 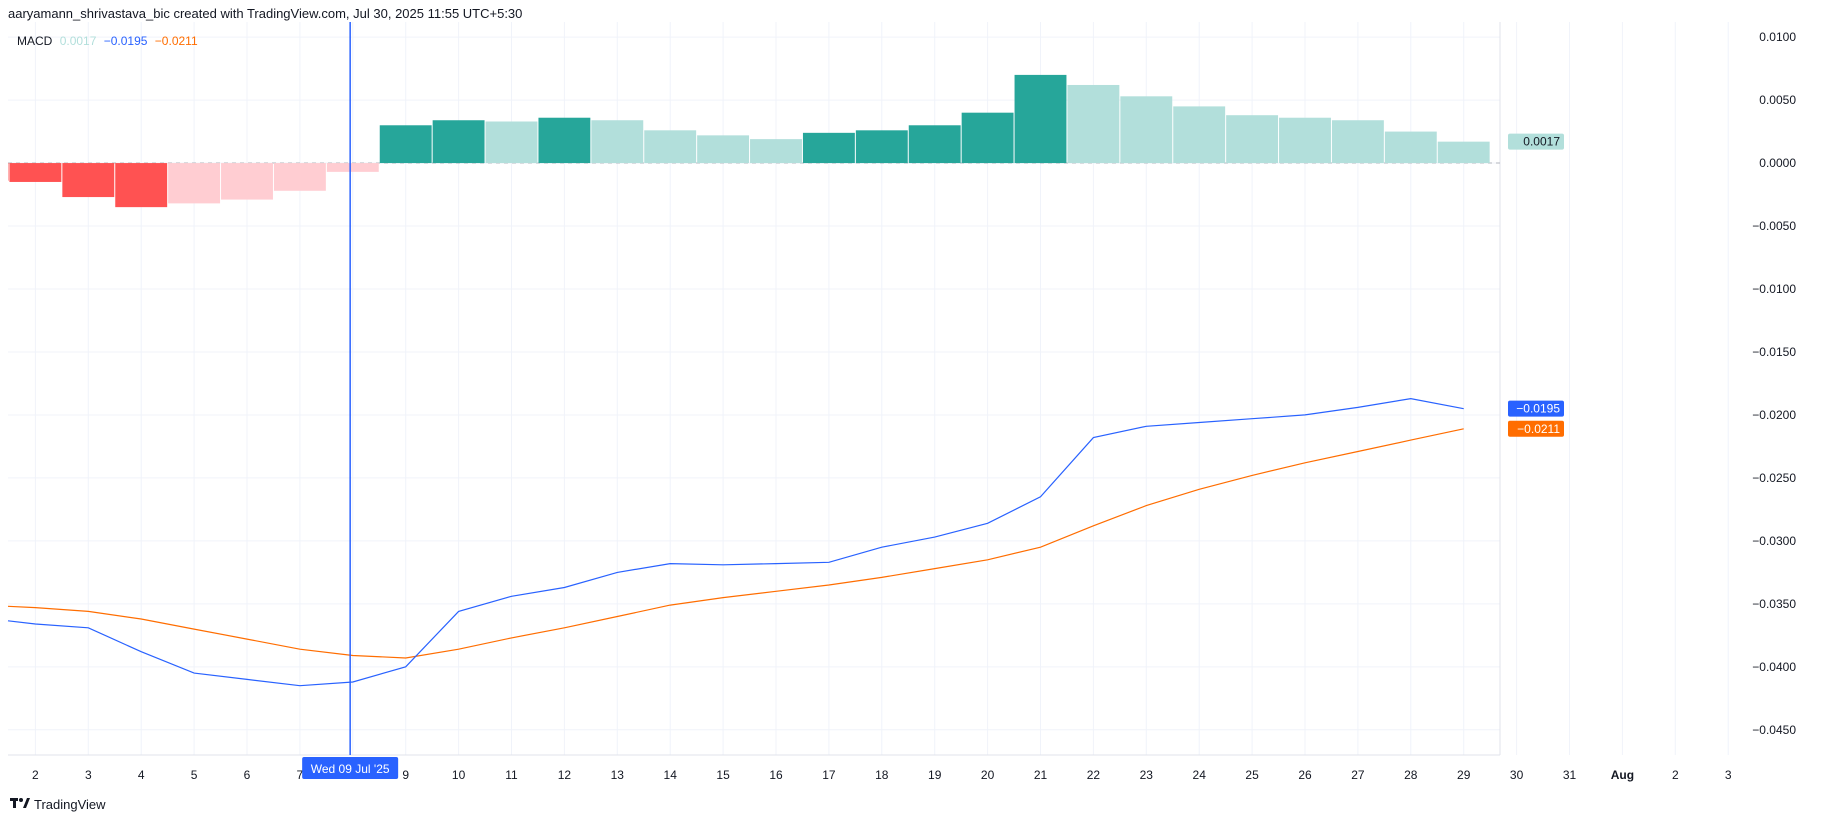 What do you see at coordinates (1774, 352) in the screenshot?
I see `y-tick-label: −0.0150` at bounding box center [1774, 352].